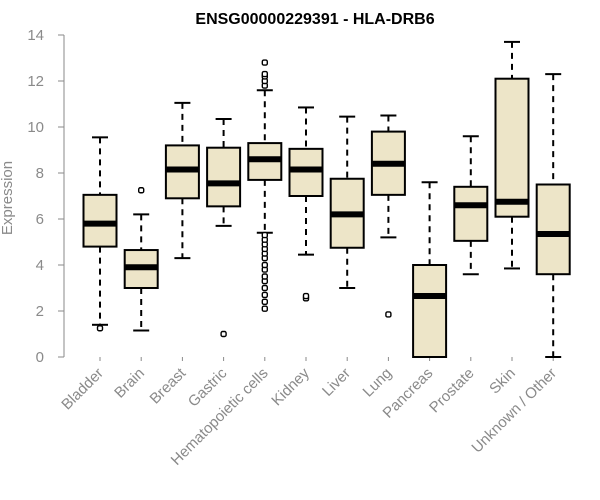 Image resolution: width=600 pixels, height=500 pixels. I want to click on y-tick-label: 10, so click(35, 127).